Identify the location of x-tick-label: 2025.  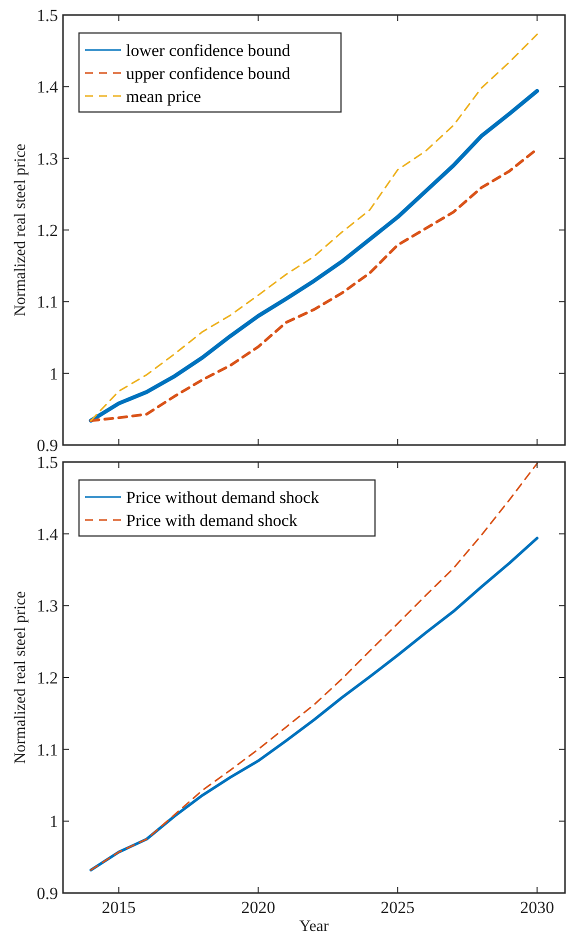
(397, 907).